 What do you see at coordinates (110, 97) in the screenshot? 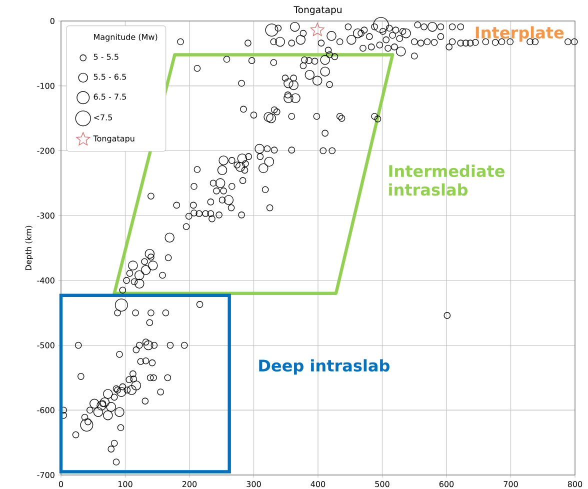
I see `legend-label: 6.5 - 7.5` at bounding box center [110, 97].